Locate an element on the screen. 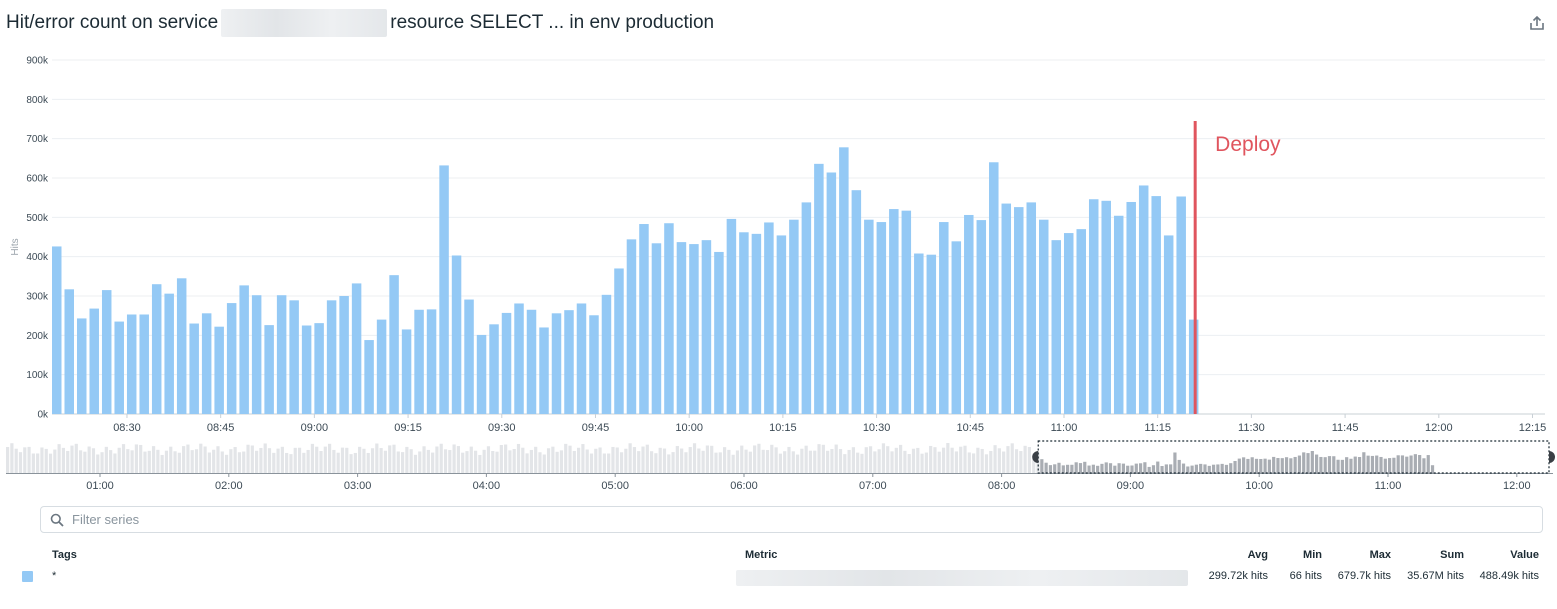  filter-series-field is located at coordinates (791, 519).